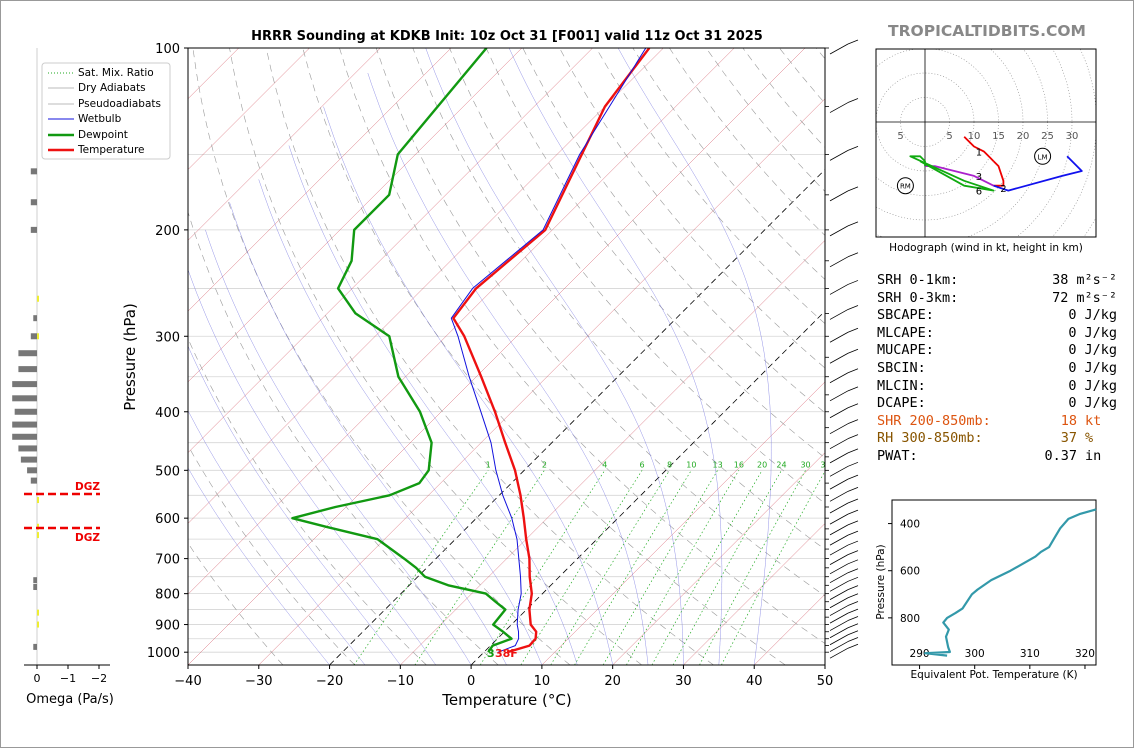  What do you see at coordinates (997, 299) in the screenshot?
I see `stat-row: SRH 0-3km: 72 m²s⁻²` at bounding box center [997, 299].